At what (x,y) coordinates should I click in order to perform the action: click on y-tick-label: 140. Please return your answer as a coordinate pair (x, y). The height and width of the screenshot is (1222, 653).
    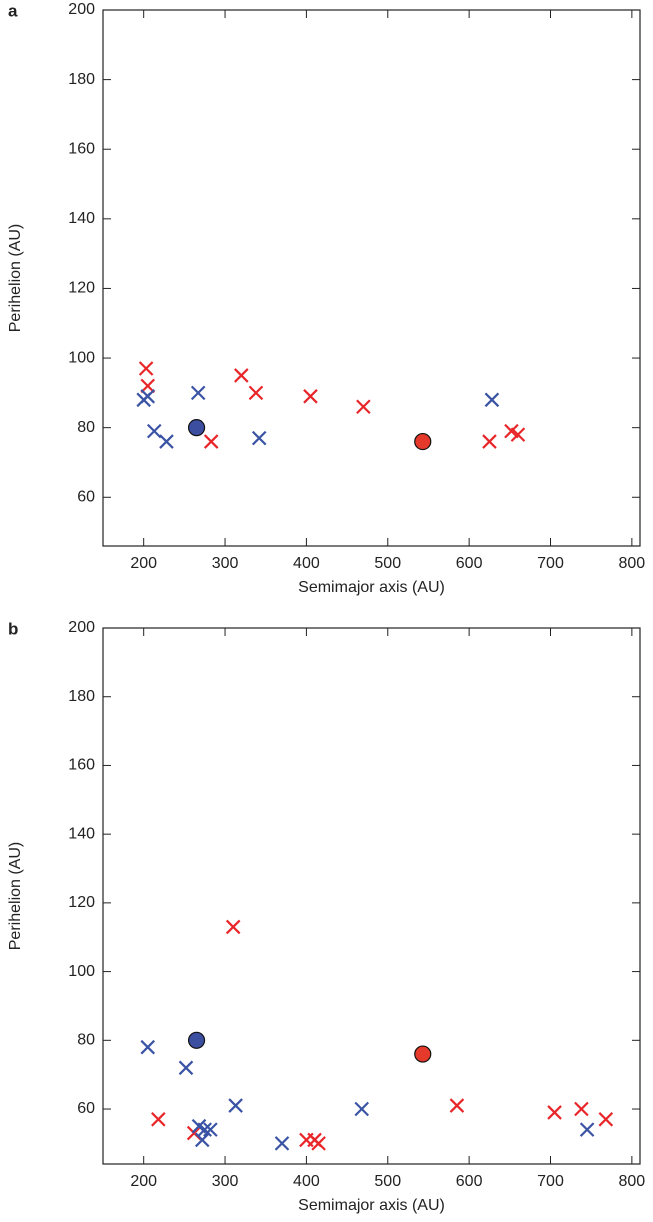
    Looking at the image, I should click on (81, 833).